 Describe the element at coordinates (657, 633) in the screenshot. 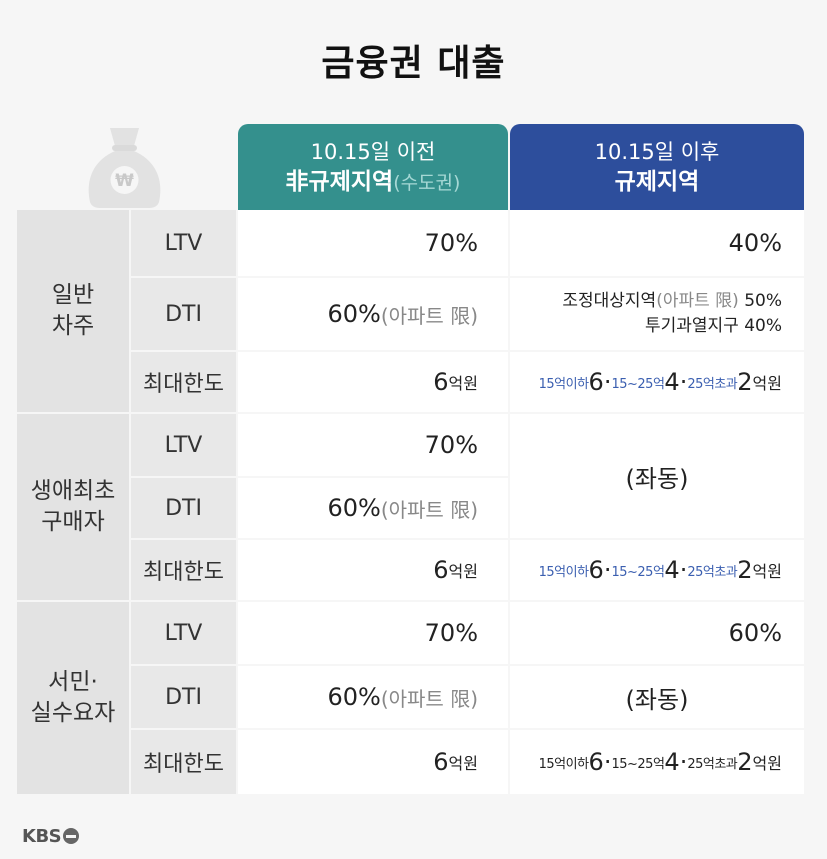

I see `value-after: 60%` at that location.